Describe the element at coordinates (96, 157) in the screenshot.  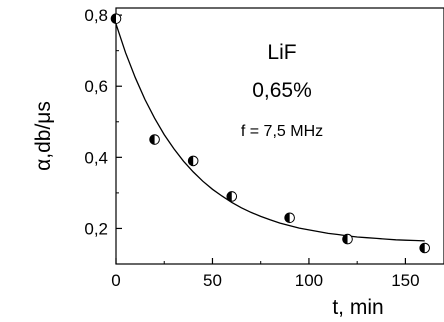
I see `y-tick-label: 0,4` at that location.